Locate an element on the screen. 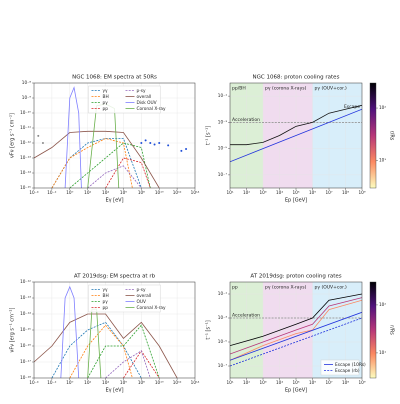 Image resolution: width=400 pixels, height=404 pixels. line-label: Escape is located at coordinates (352, 107).